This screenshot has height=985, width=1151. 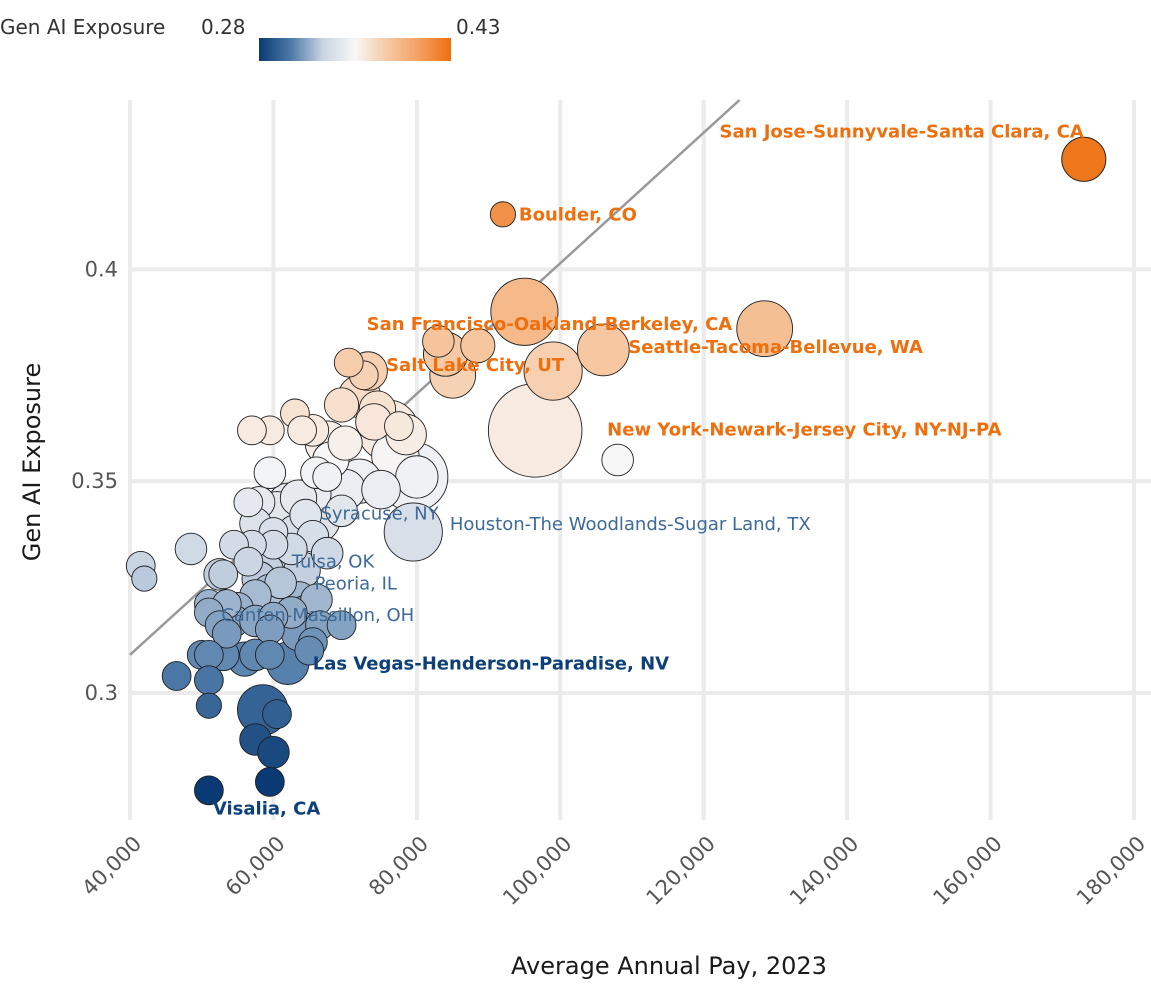 I want to click on y-tick-label: 0.4, so click(x=101, y=269).